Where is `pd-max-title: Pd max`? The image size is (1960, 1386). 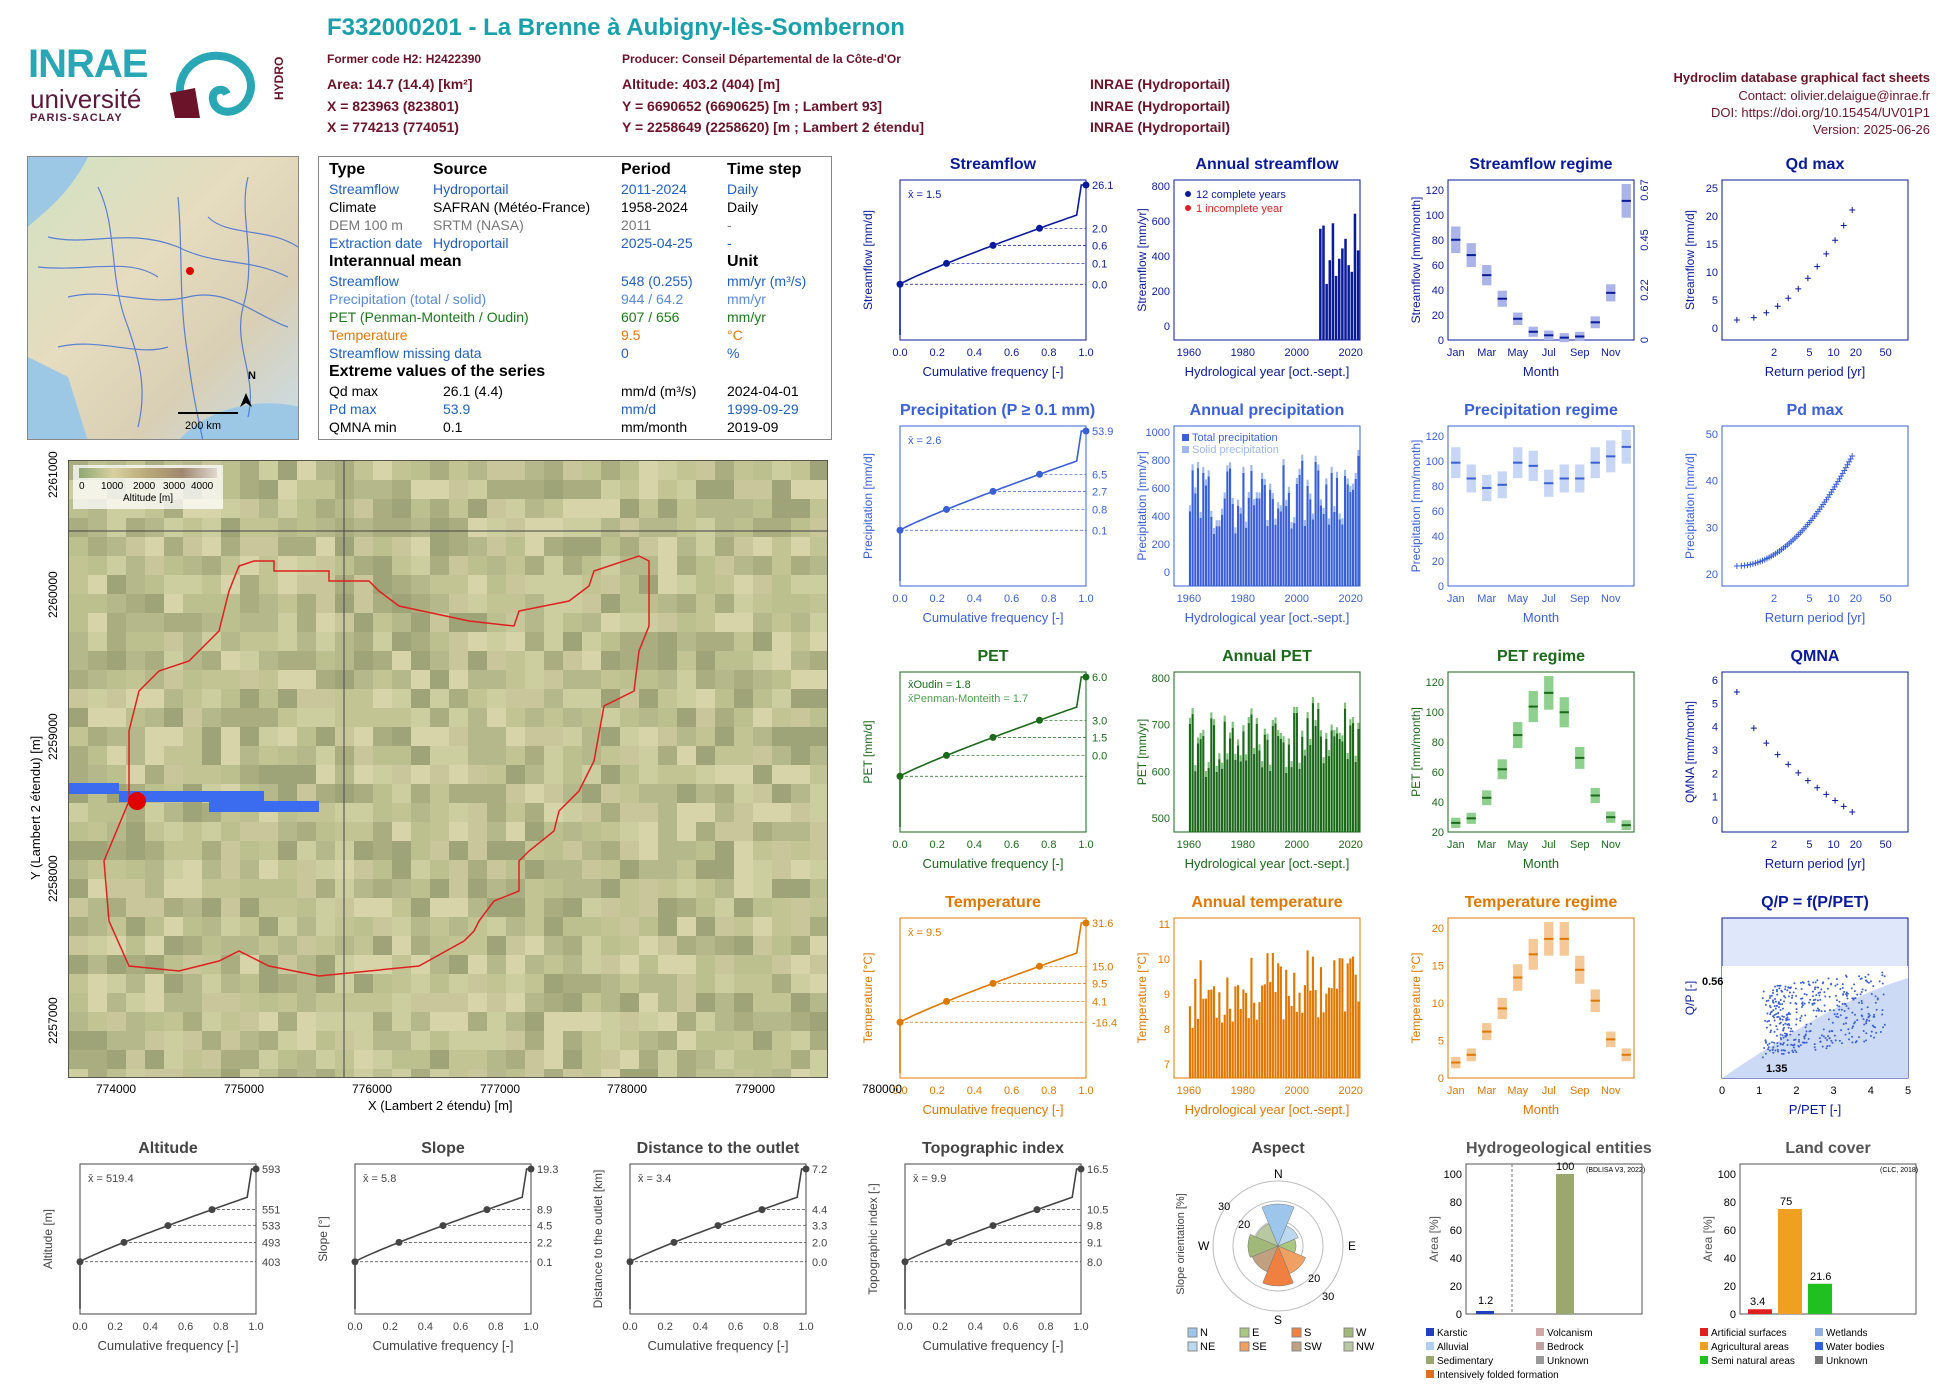 pd-max-title: Pd max is located at coordinates (1815, 410).